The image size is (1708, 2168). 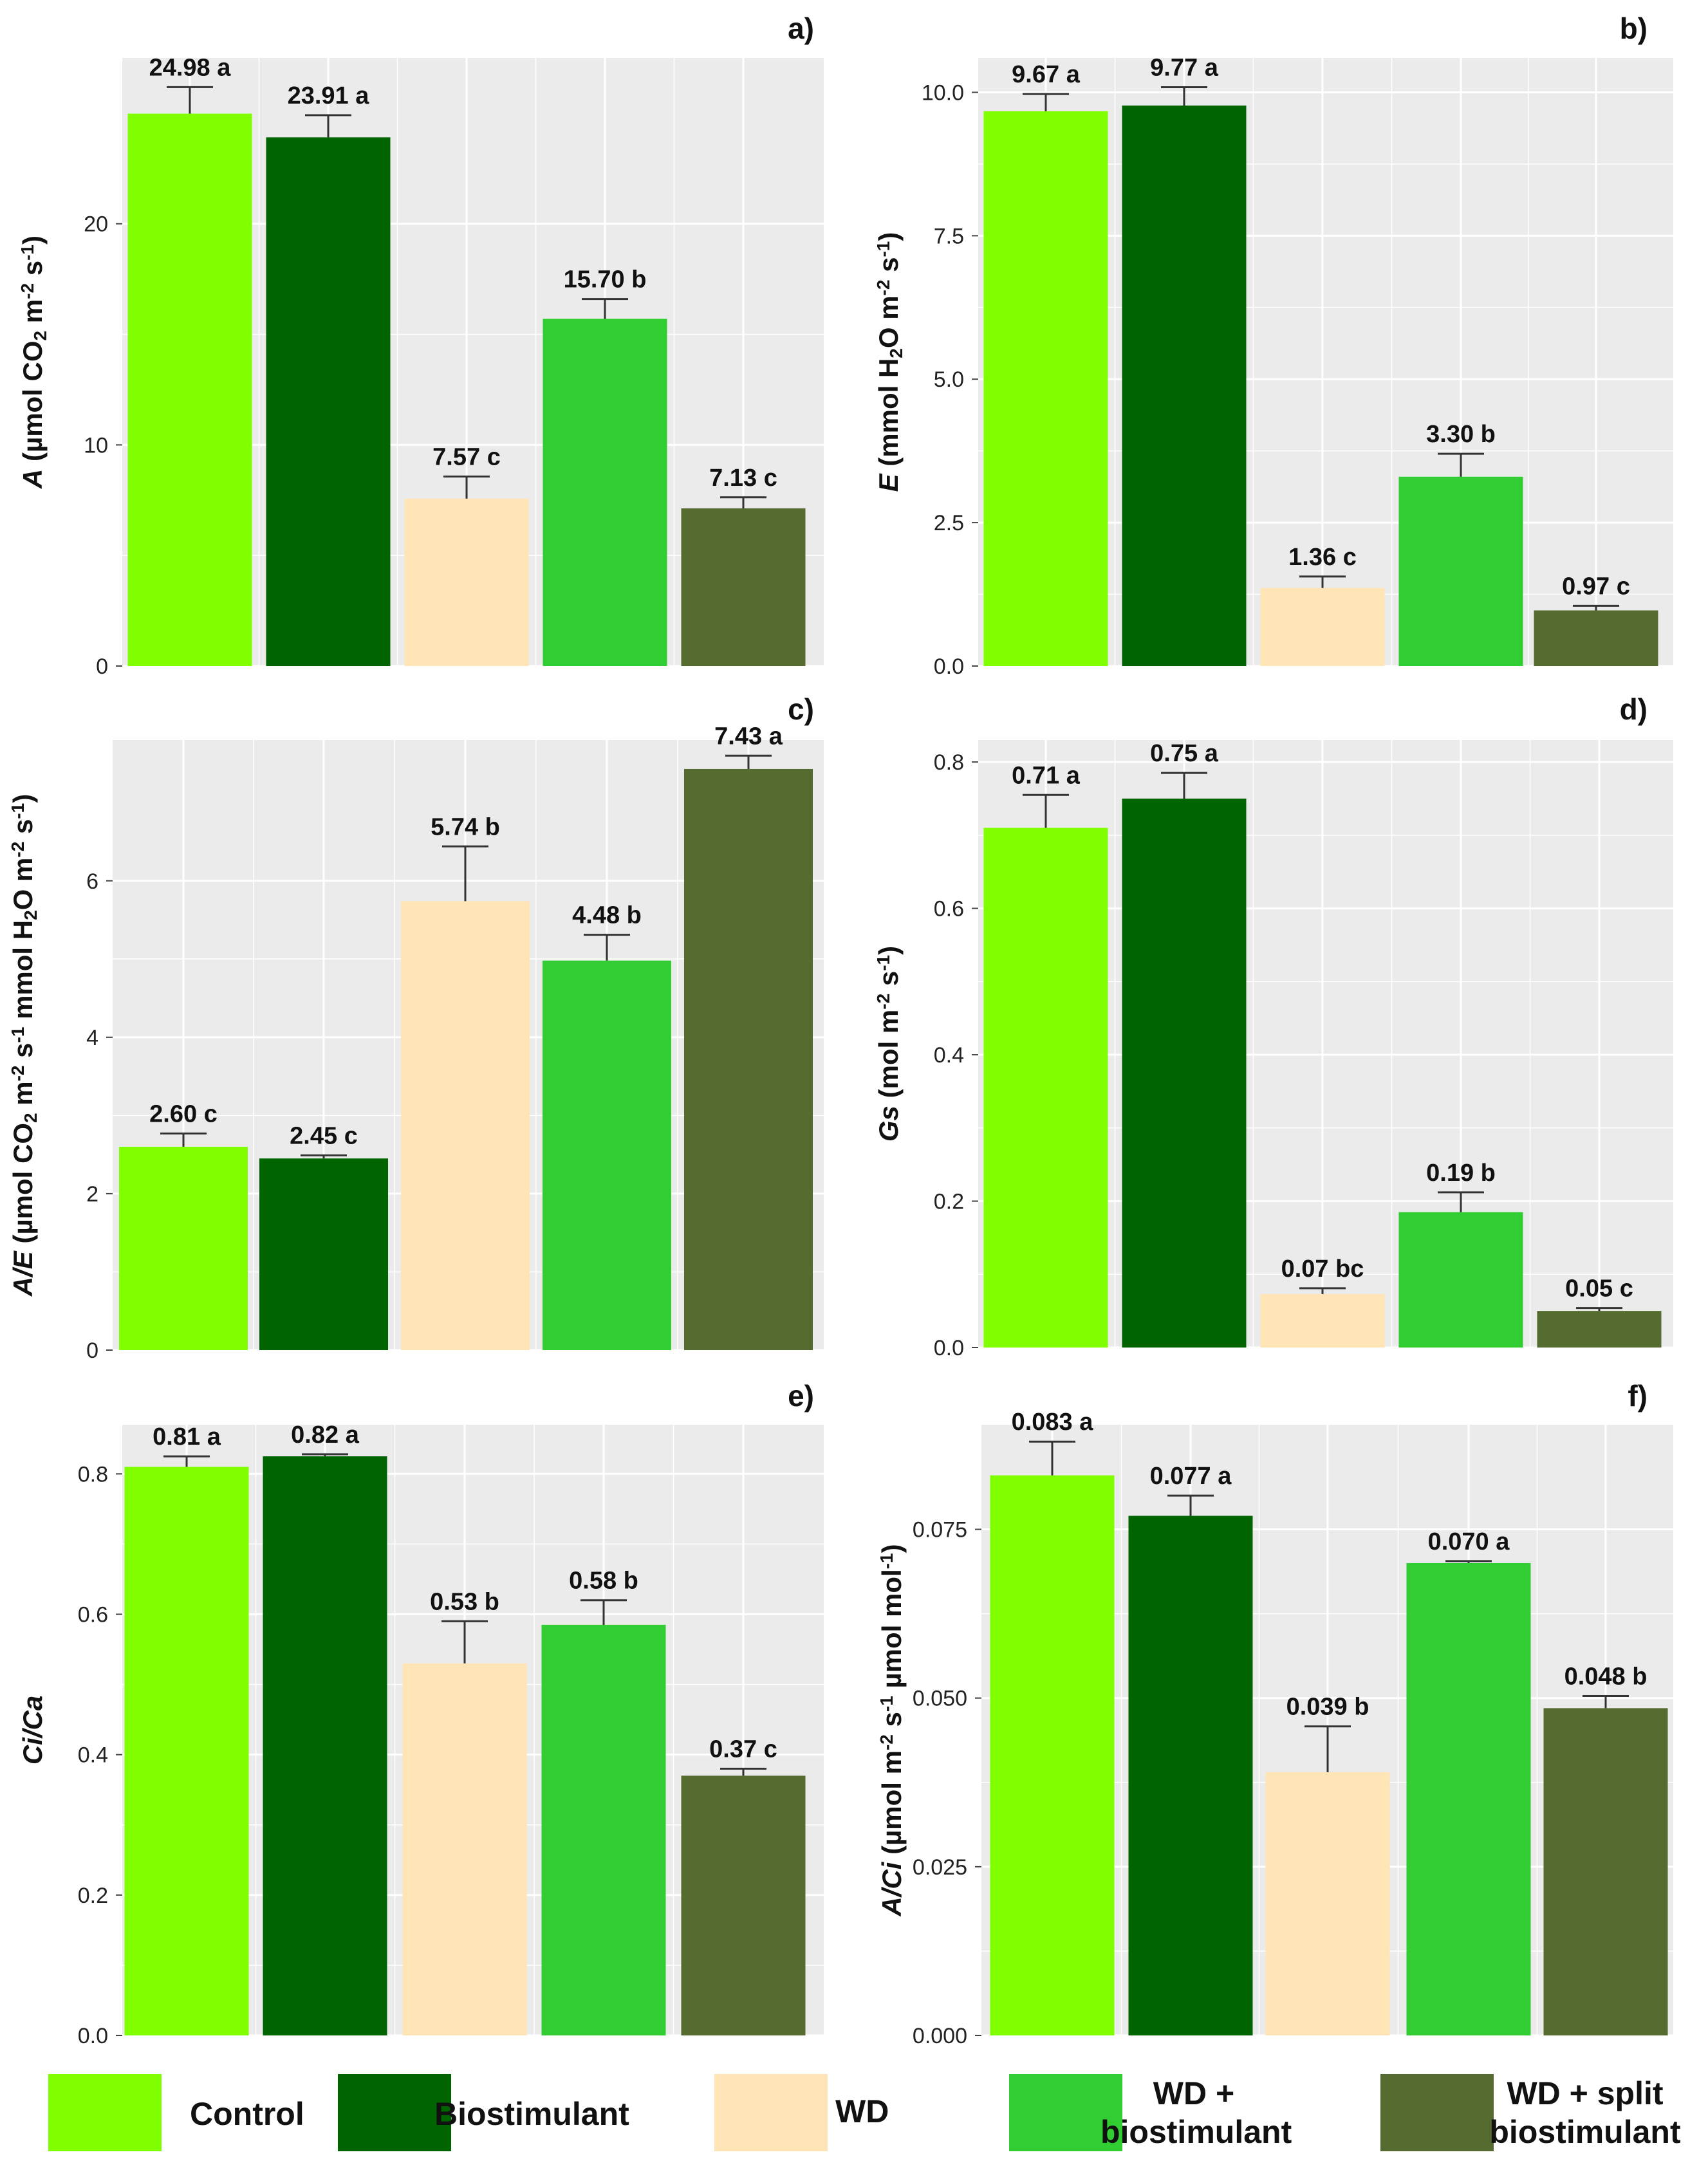 I want to click on data-label: 0.58 b, so click(x=603, y=1581).